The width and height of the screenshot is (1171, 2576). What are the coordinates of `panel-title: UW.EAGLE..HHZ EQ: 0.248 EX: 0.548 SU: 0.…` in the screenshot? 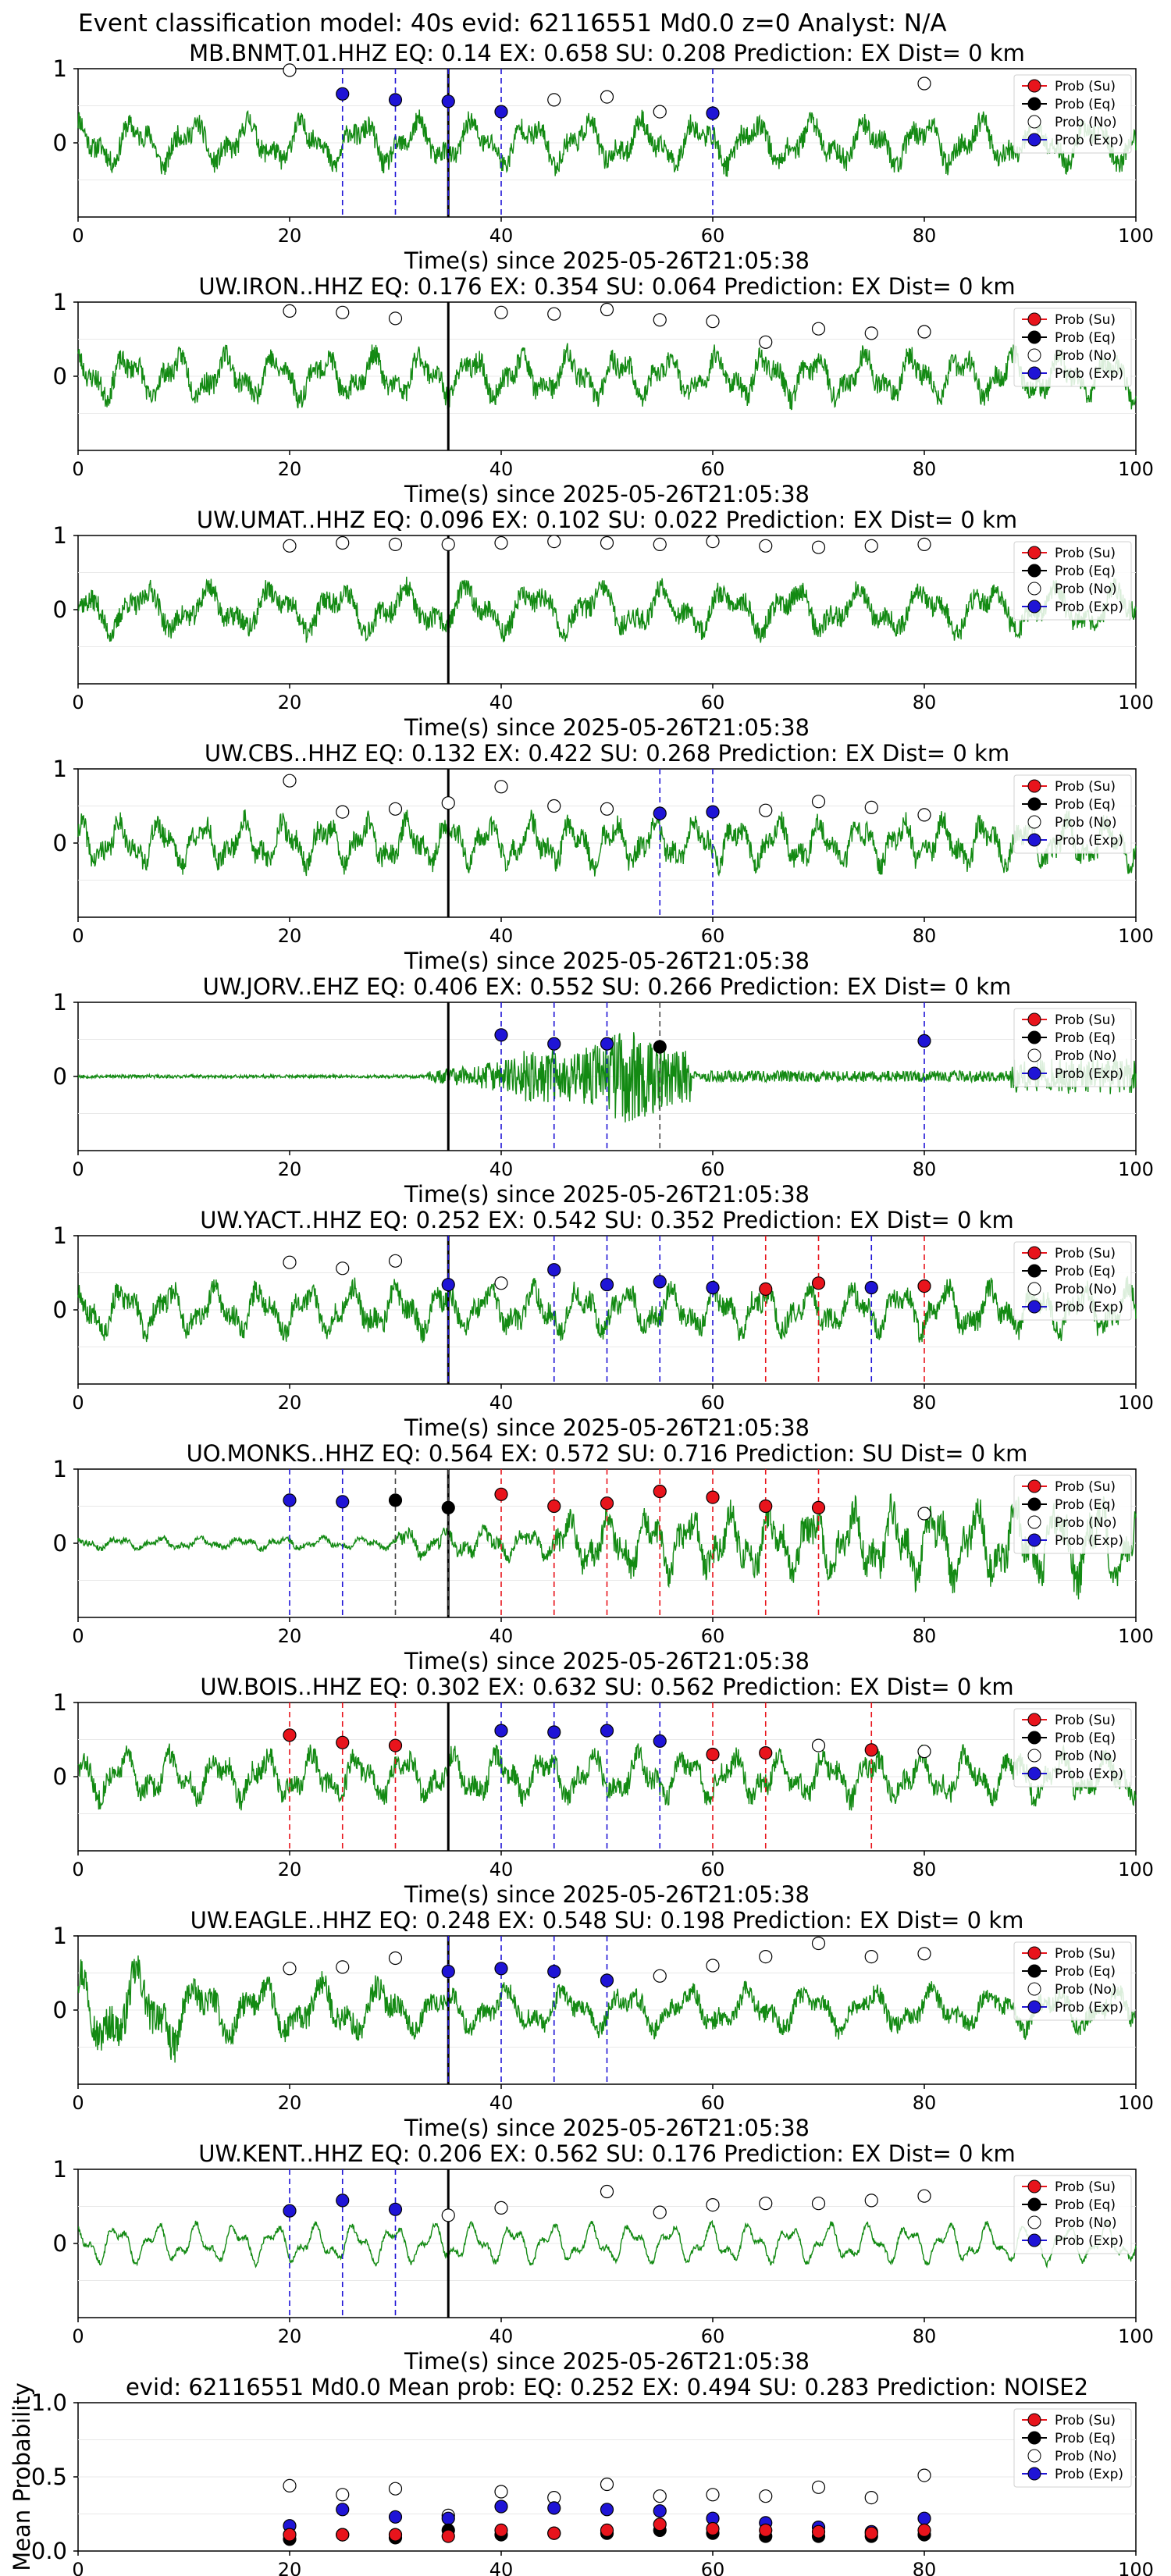 It's located at (607, 1920).